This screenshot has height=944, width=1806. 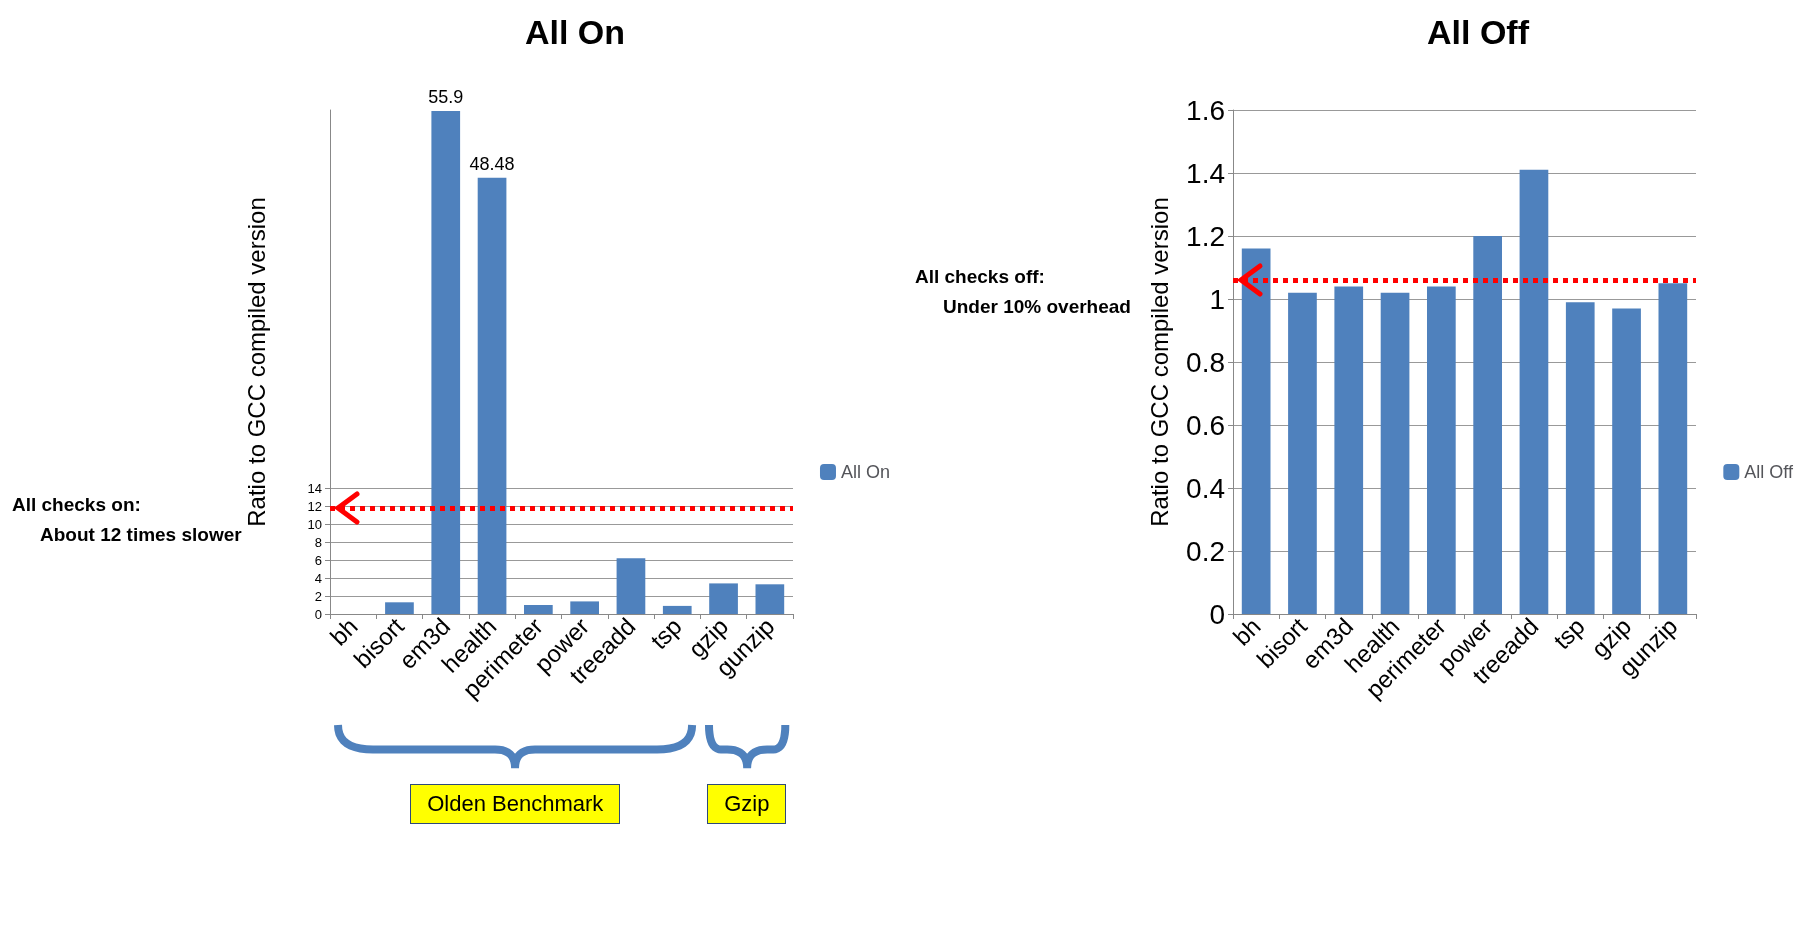 What do you see at coordinates (575, 32) in the screenshot?
I see `chart-title: All On` at bounding box center [575, 32].